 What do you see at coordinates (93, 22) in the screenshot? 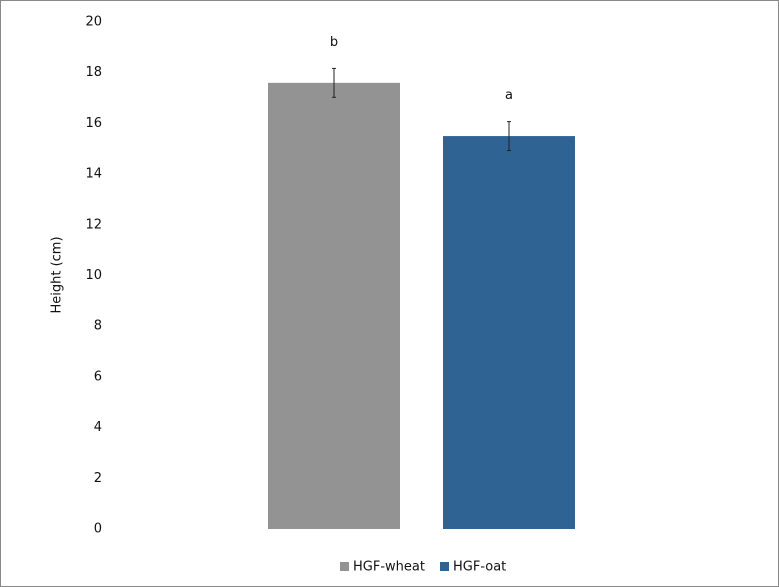
I see `y-tick-label: 20` at bounding box center [93, 22].